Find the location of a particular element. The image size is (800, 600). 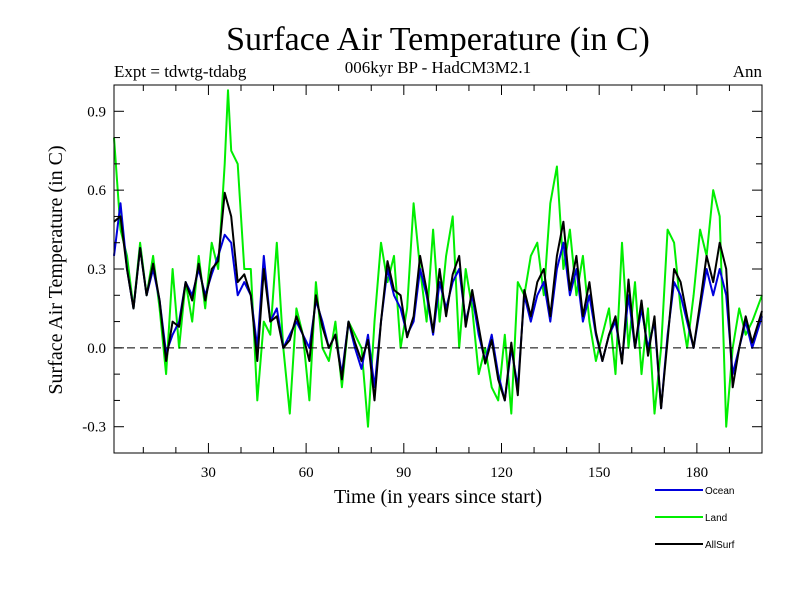

chart-title: Surface Air Temperature (in C) is located at coordinates (438, 39).